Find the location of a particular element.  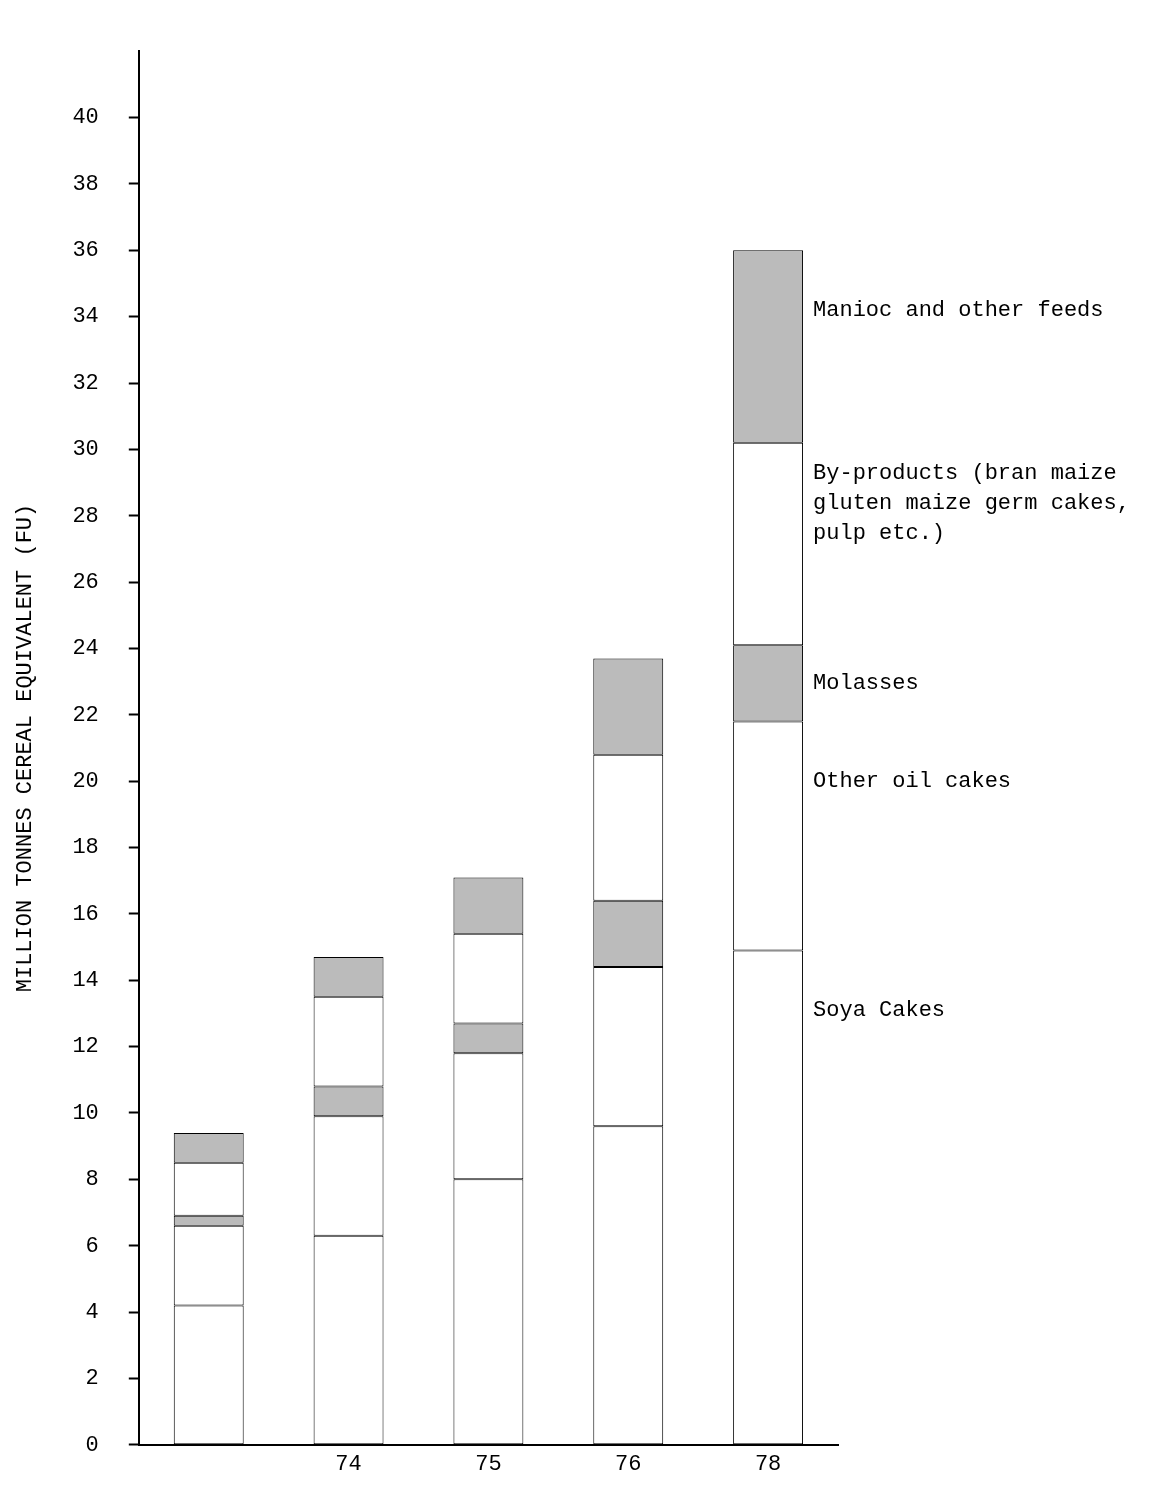

y-tick-label: 0 is located at coordinates (92, 1445).